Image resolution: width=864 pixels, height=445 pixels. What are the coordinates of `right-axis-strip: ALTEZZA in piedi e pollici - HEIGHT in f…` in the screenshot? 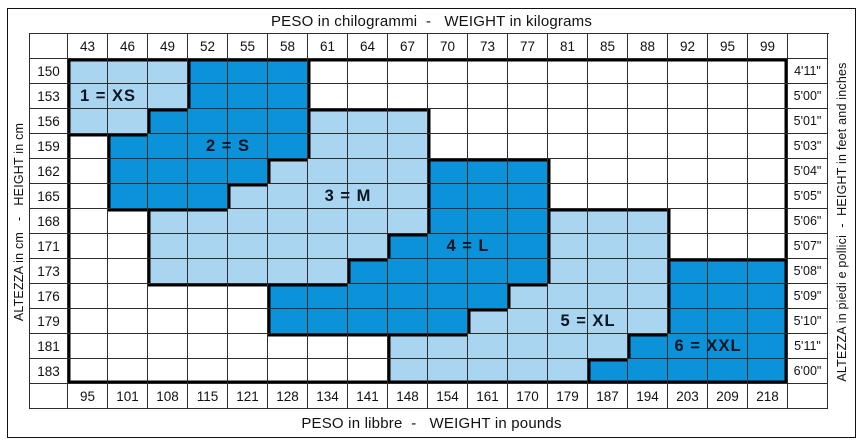 It's located at (842, 221).